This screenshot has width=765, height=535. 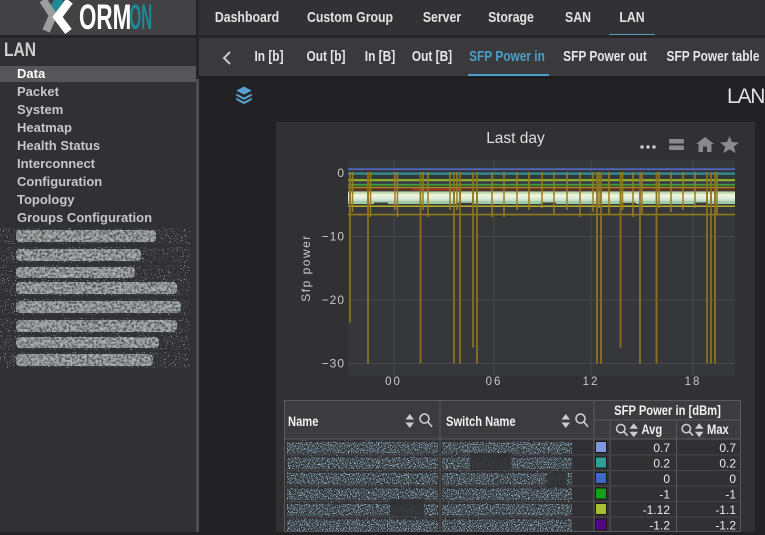 I want to click on svg-text: −20, so click(x=333, y=300).